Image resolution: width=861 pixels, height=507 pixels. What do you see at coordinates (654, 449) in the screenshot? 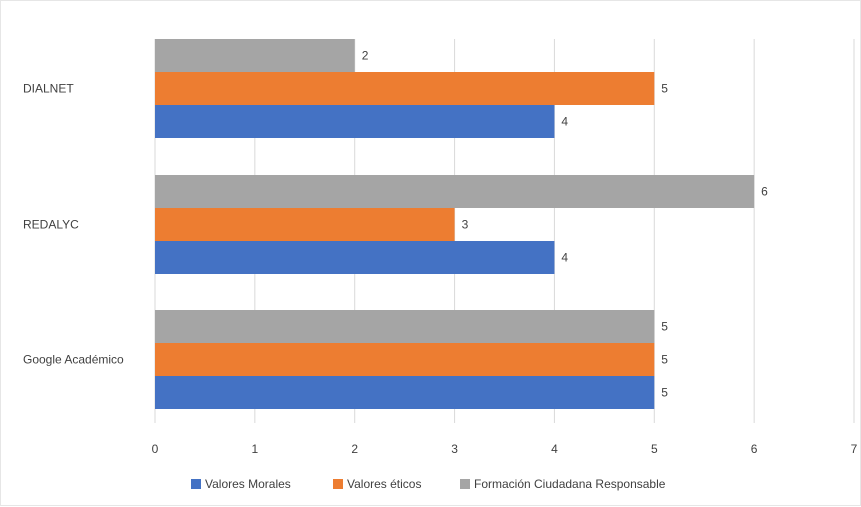
I see `x-tick-label: 5` at bounding box center [654, 449].